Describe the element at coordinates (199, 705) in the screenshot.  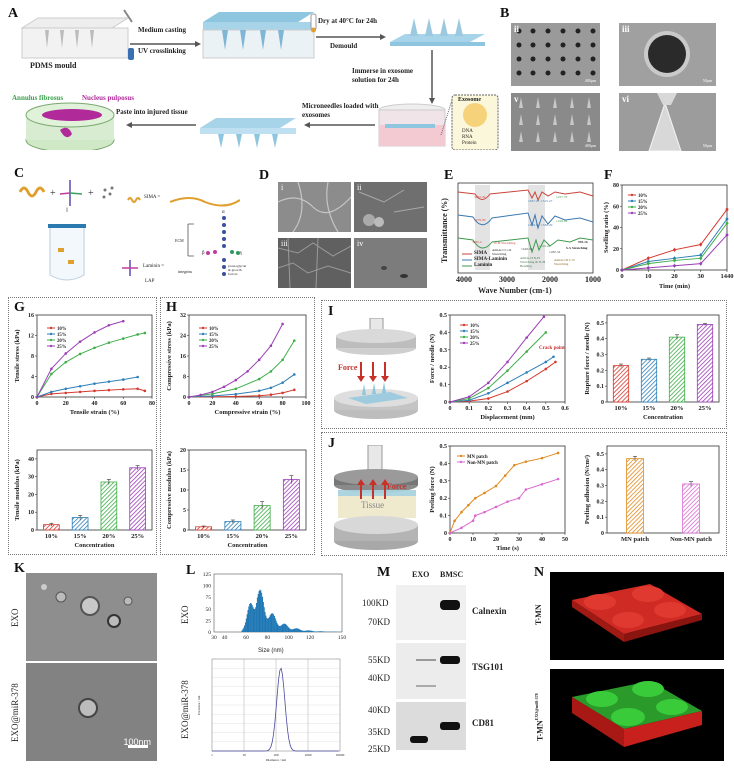
I see `y-axis-label: Particles / mL` at that location.